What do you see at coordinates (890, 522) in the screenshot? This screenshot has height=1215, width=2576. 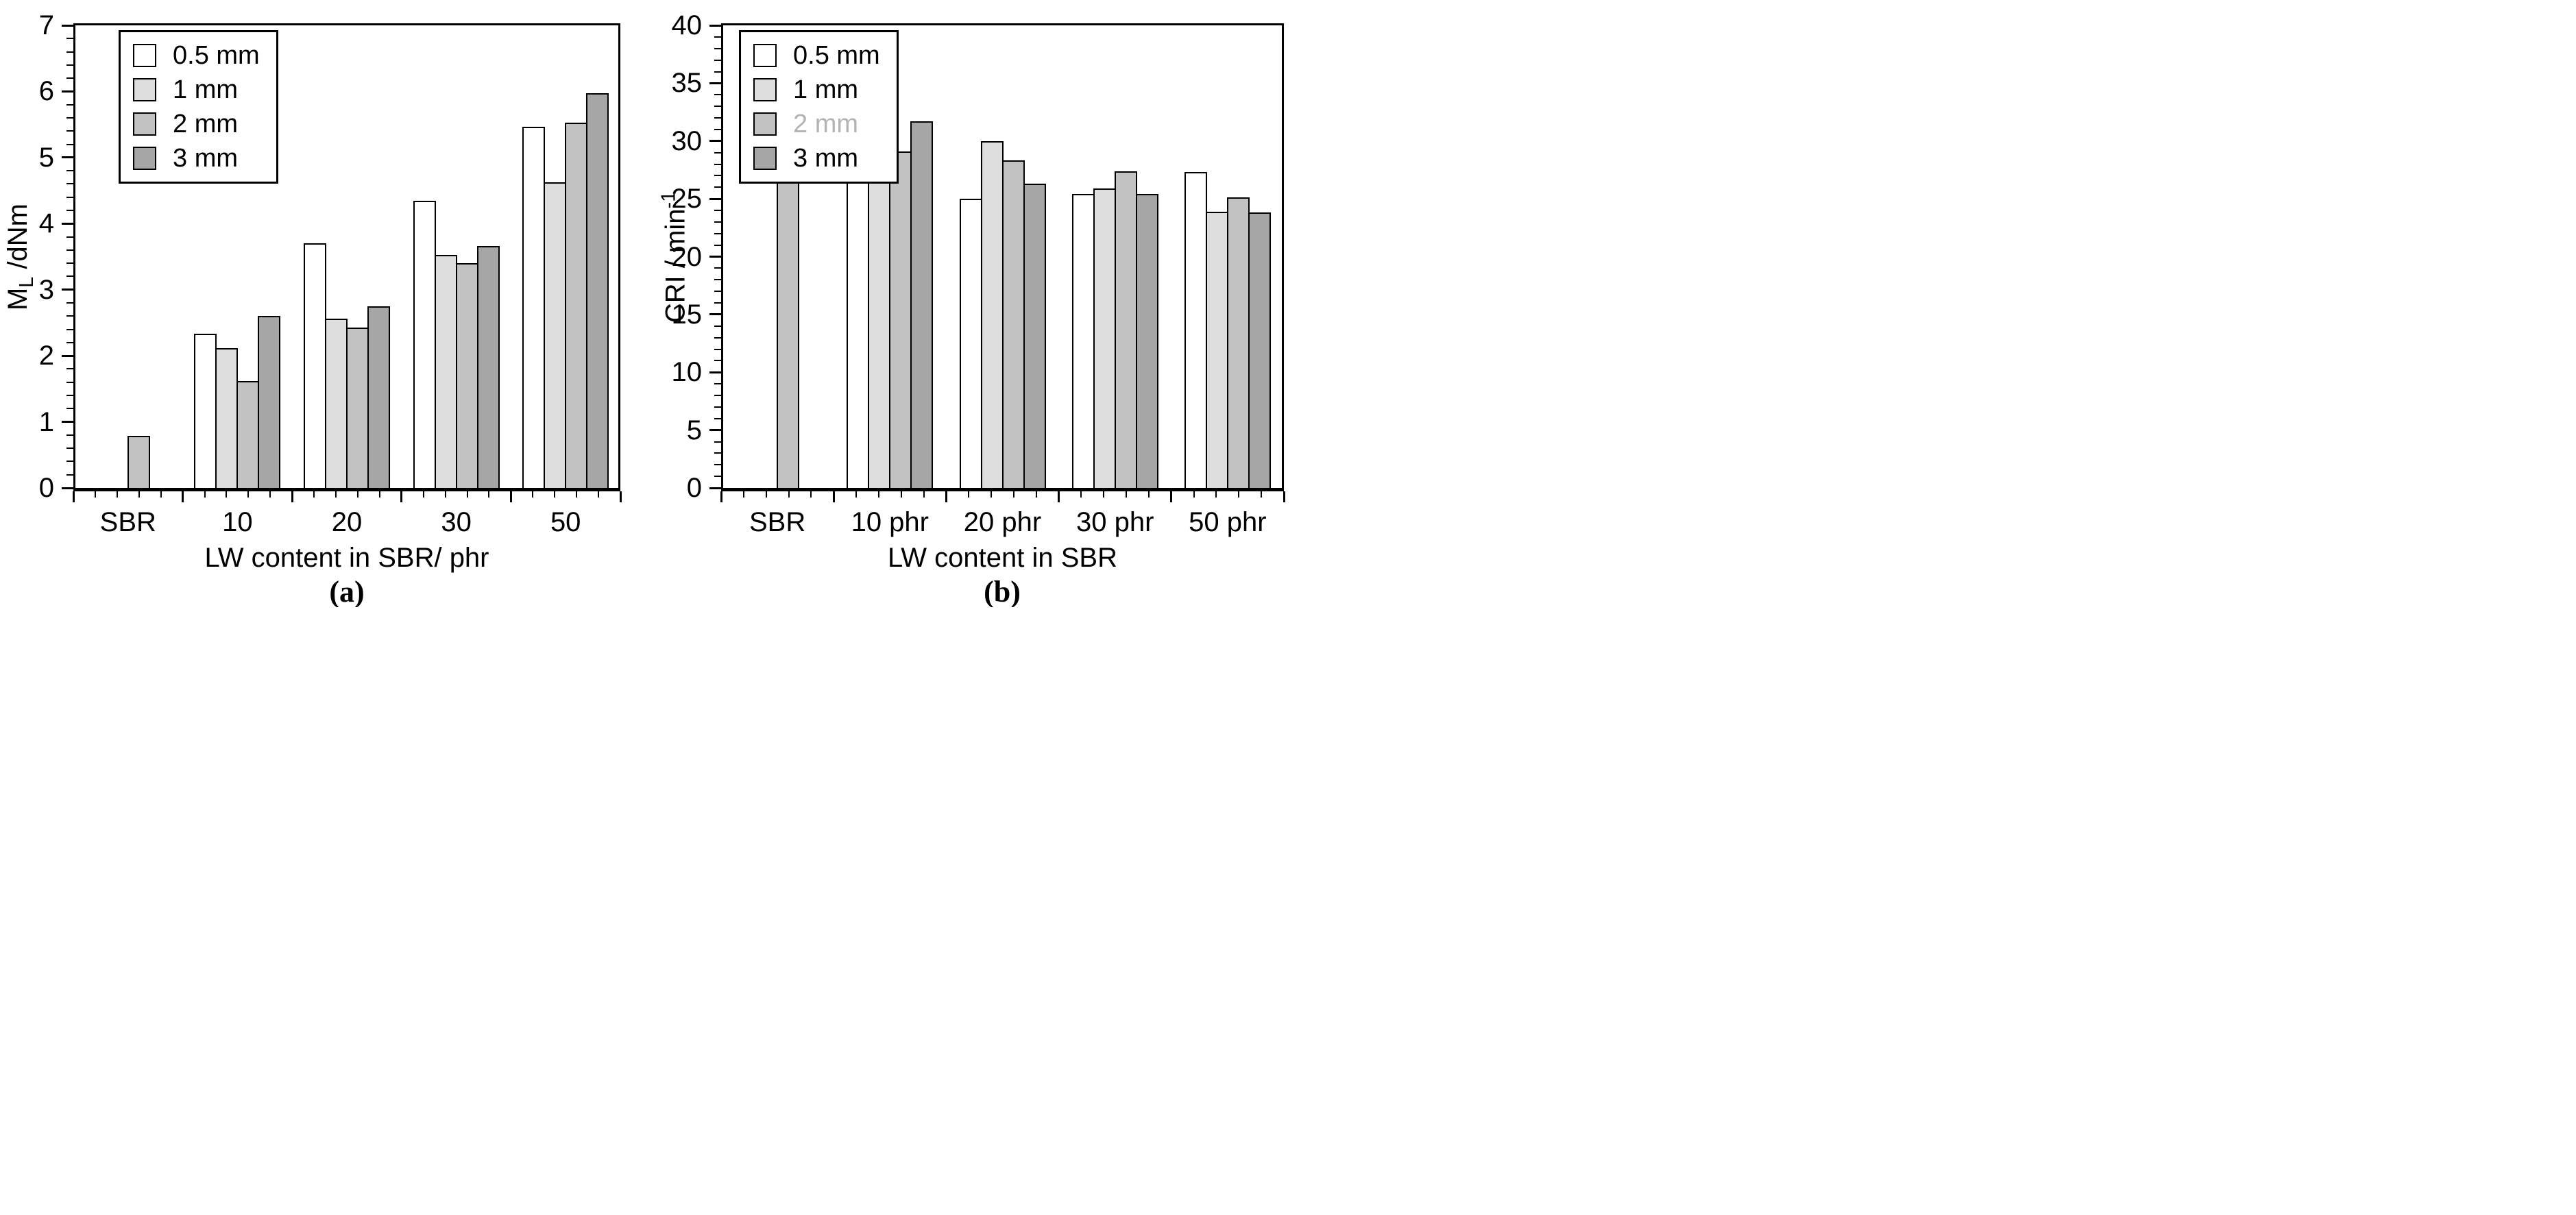 I see `x-tick-label: 10 phr` at bounding box center [890, 522].